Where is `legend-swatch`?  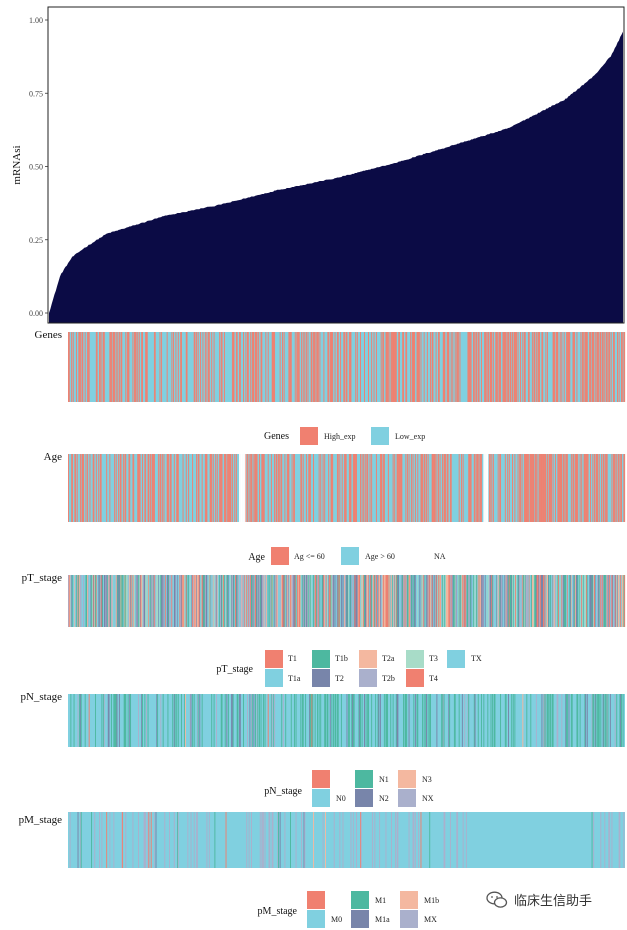 legend-swatch is located at coordinates (321, 798).